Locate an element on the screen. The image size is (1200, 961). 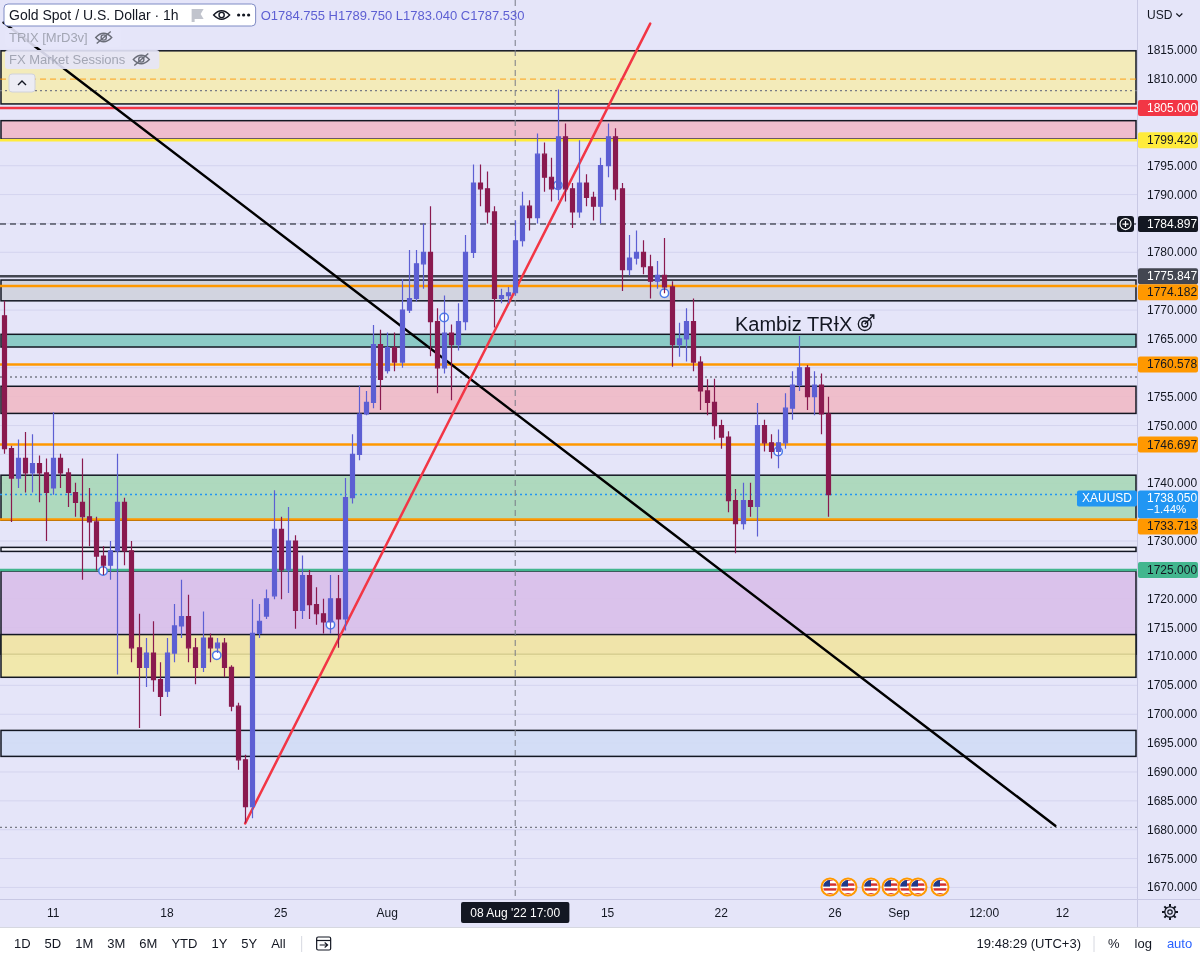
ref-line-label: 1774.182 is located at coordinates (1172, 292).